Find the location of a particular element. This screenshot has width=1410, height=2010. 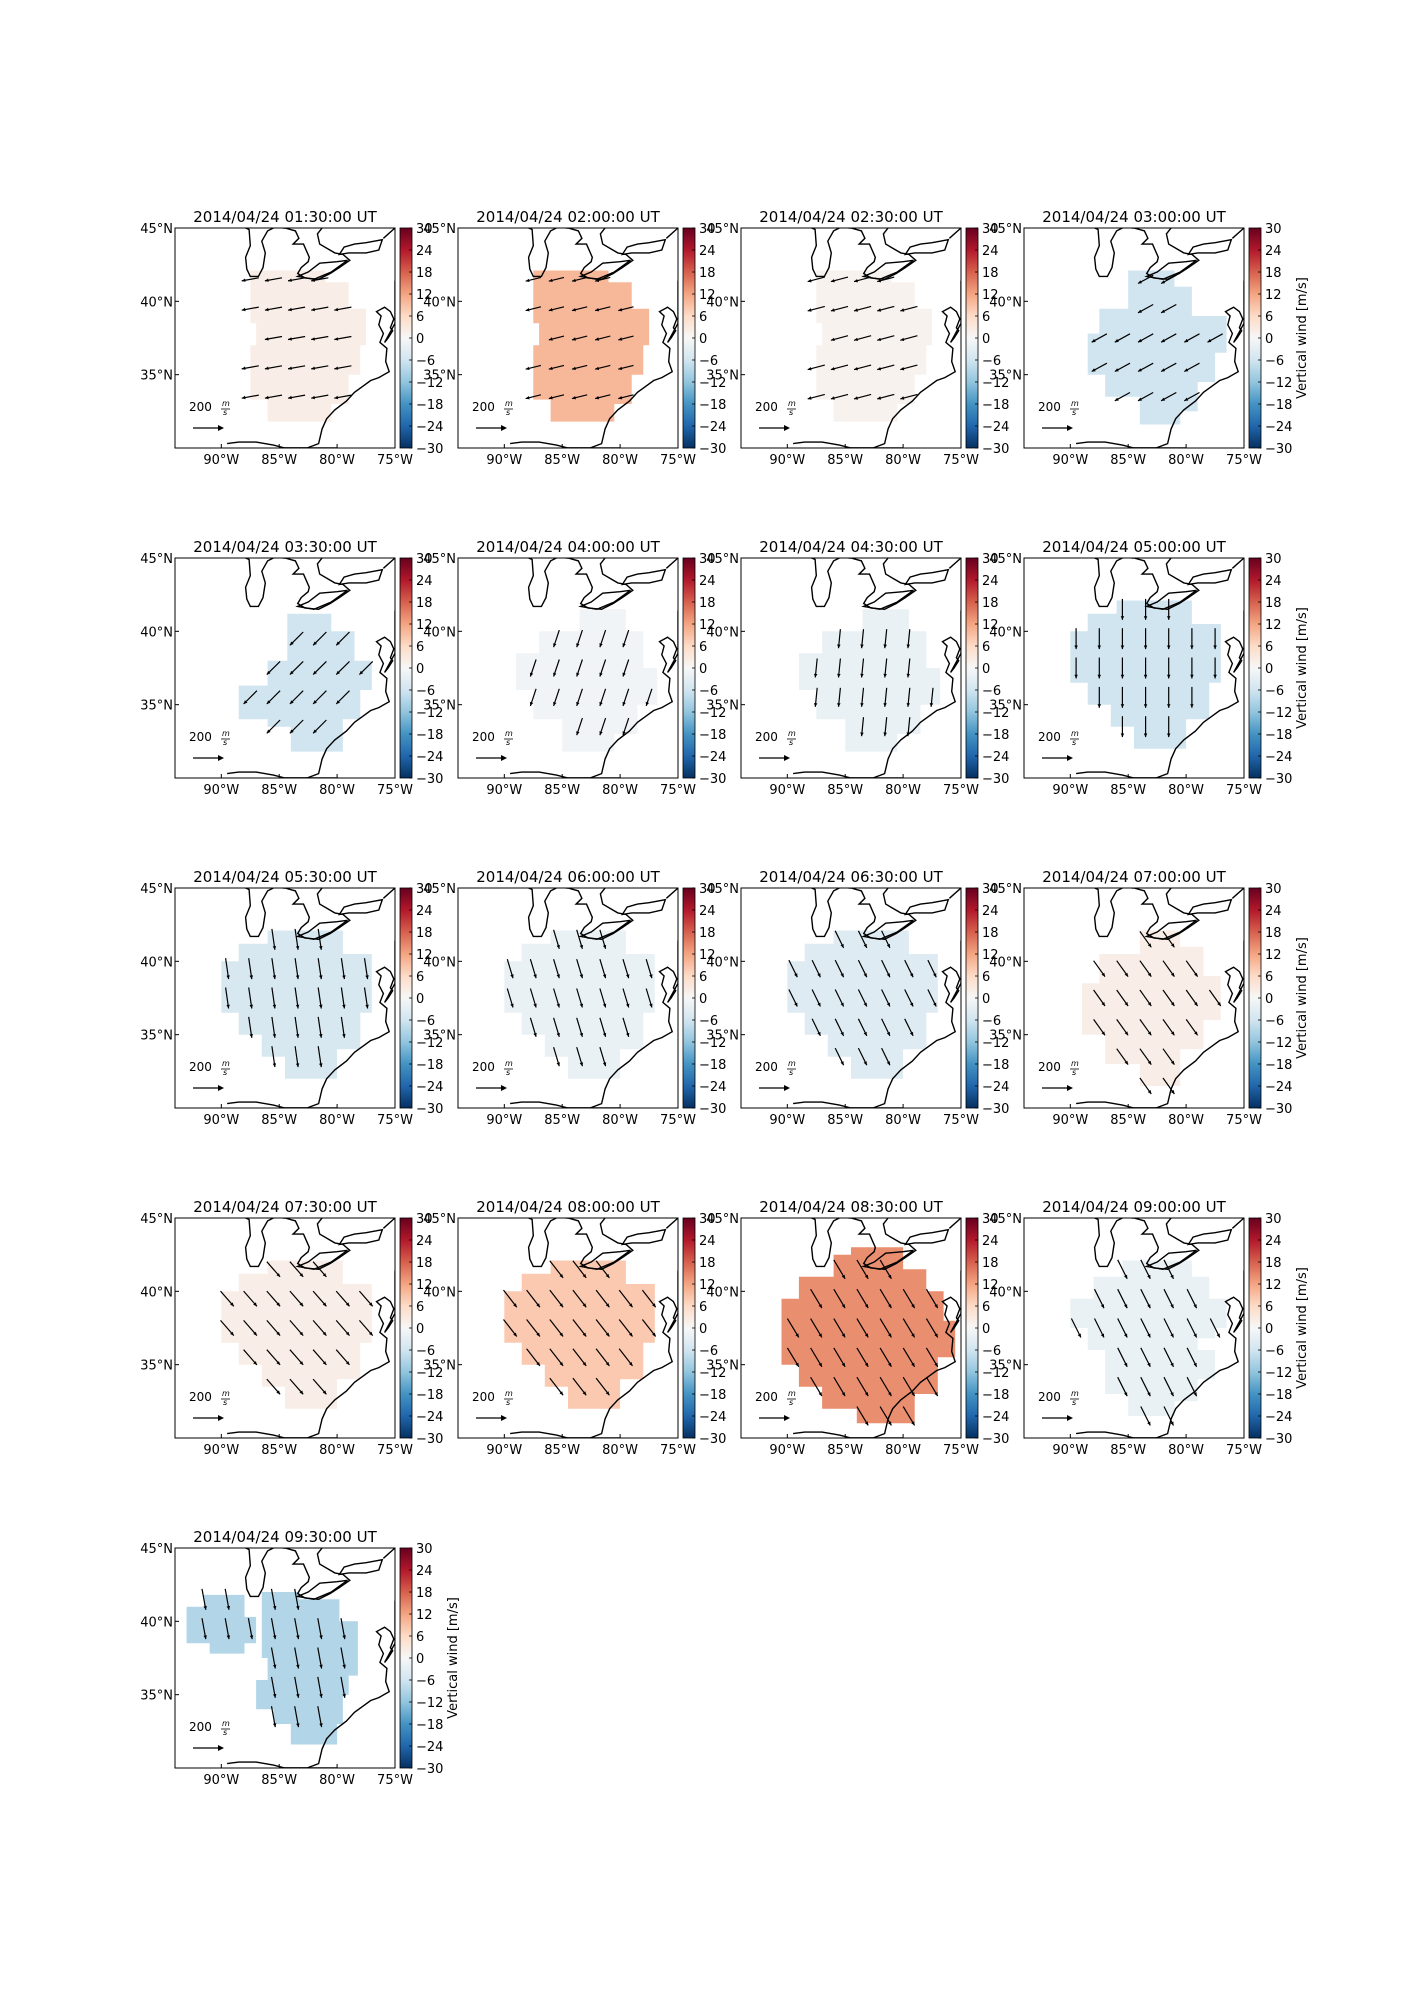

y-tick-label: 45°N is located at coordinates (1005, 1219).